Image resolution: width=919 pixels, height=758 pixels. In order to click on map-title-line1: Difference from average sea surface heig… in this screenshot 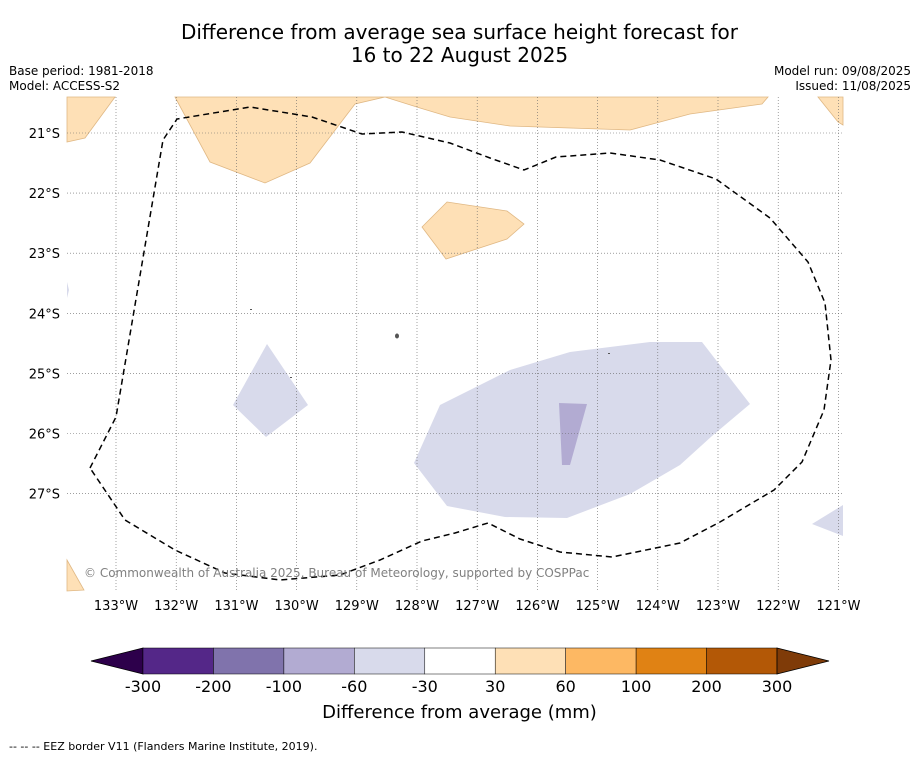, I will do `click(459, 32)`.